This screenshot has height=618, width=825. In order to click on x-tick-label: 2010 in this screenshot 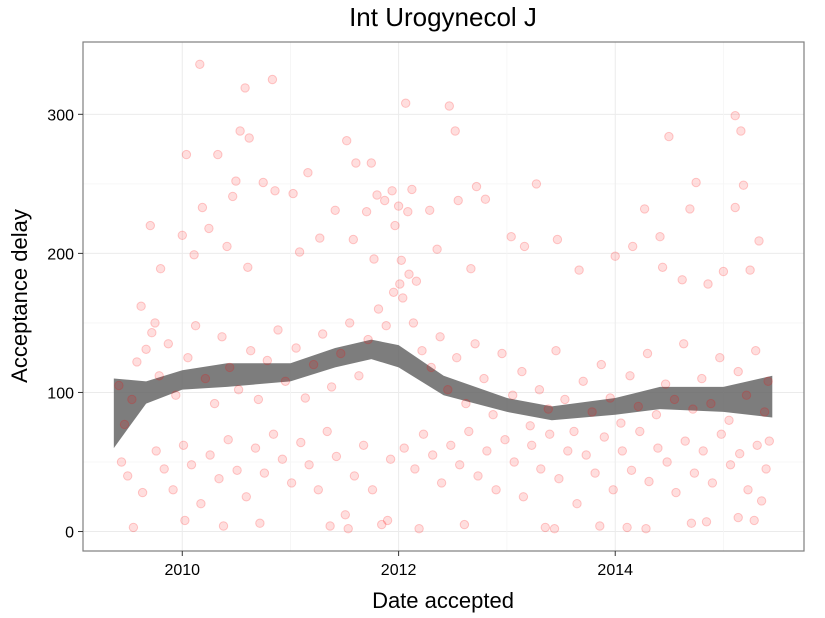, I will do `click(182, 570)`.